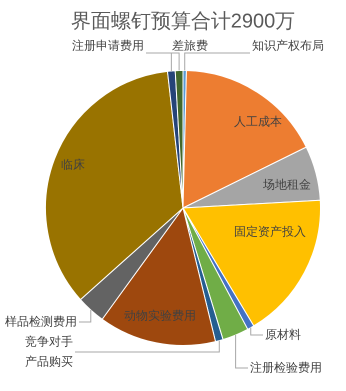  I want to click on slice-label: 样品检测费用, so click(41, 321).